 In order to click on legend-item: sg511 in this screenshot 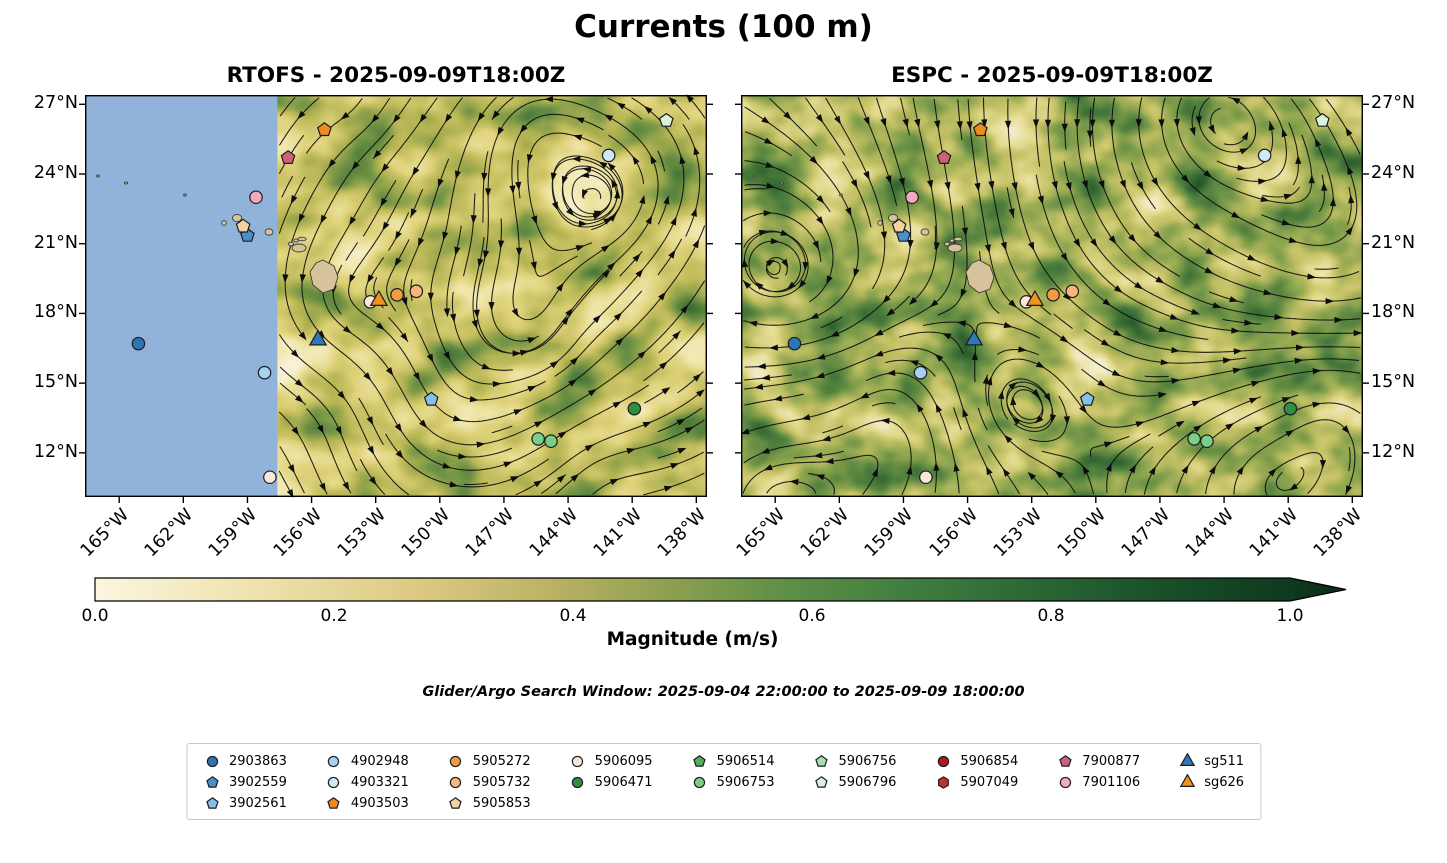, I will do `click(1211, 761)`.